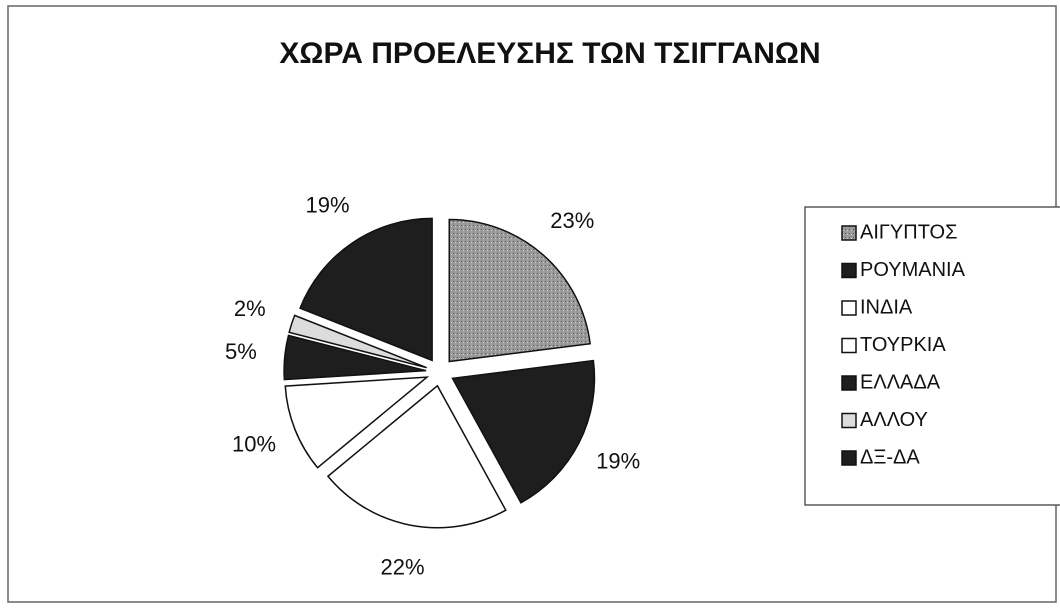 Image resolution: width=1060 pixels, height=608 pixels. I want to click on legend-label: ΤΟΥΡΚΙΑ, so click(903, 345).